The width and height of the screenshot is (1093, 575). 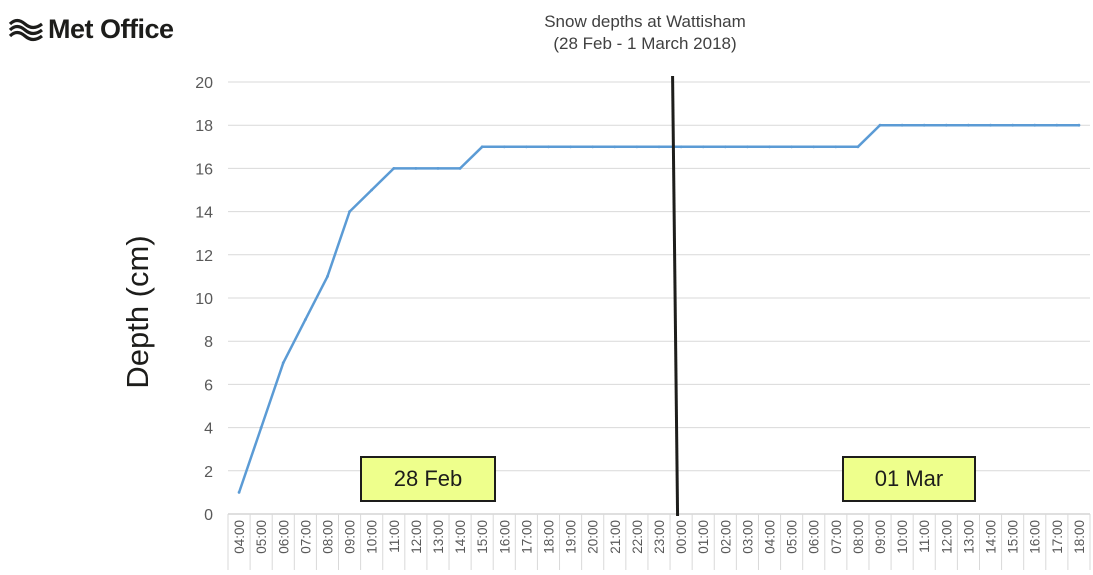 What do you see at coordinates (637, 537) in the screenshot?
I see `x-tick-label: 22:00` at bounding box center [637, 537].